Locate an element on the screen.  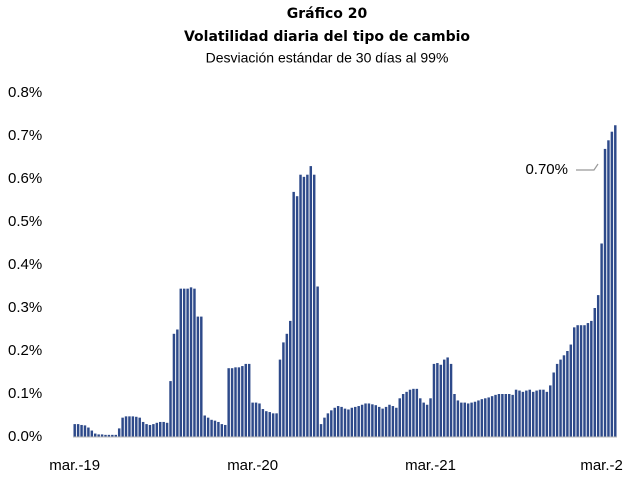
x-tick-label: mar.-19 is located at coordinates (74, 465).